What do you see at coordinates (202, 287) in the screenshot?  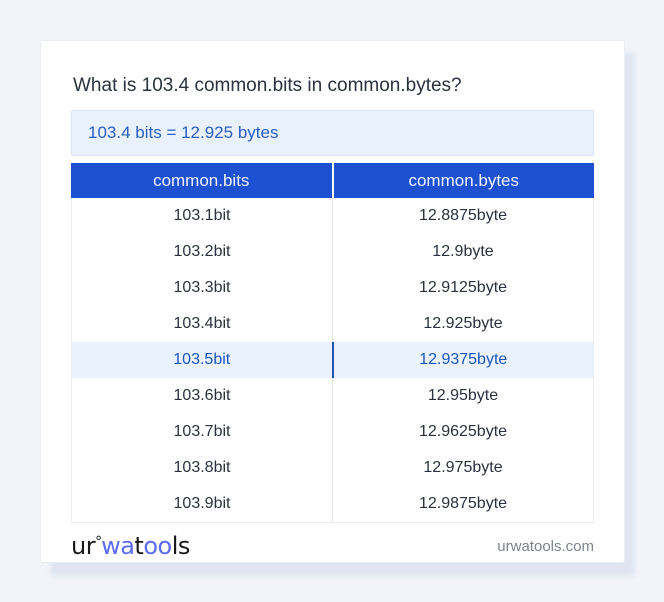 I see `table-cell: 103.3bit` at bounding box center [202, 287].